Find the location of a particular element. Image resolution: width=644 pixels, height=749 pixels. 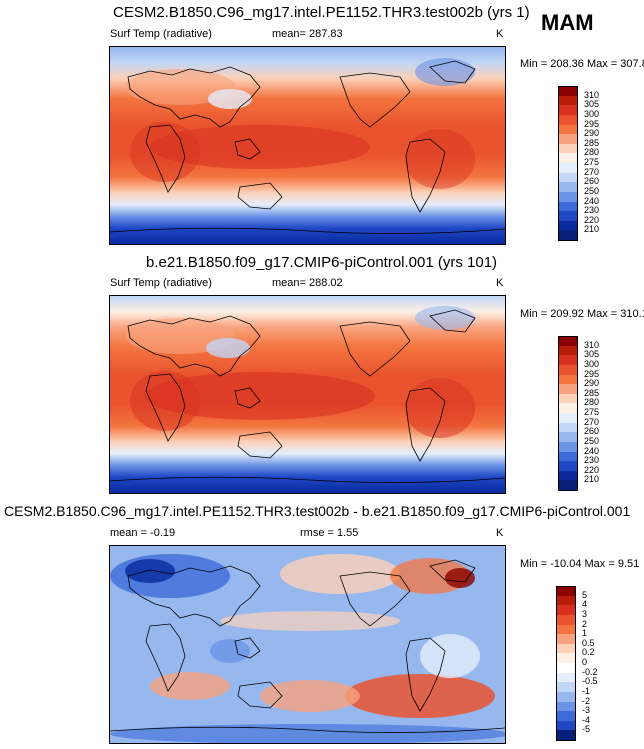

colorbar-tick-label: -0.2 is located at coordinates (590, 671).